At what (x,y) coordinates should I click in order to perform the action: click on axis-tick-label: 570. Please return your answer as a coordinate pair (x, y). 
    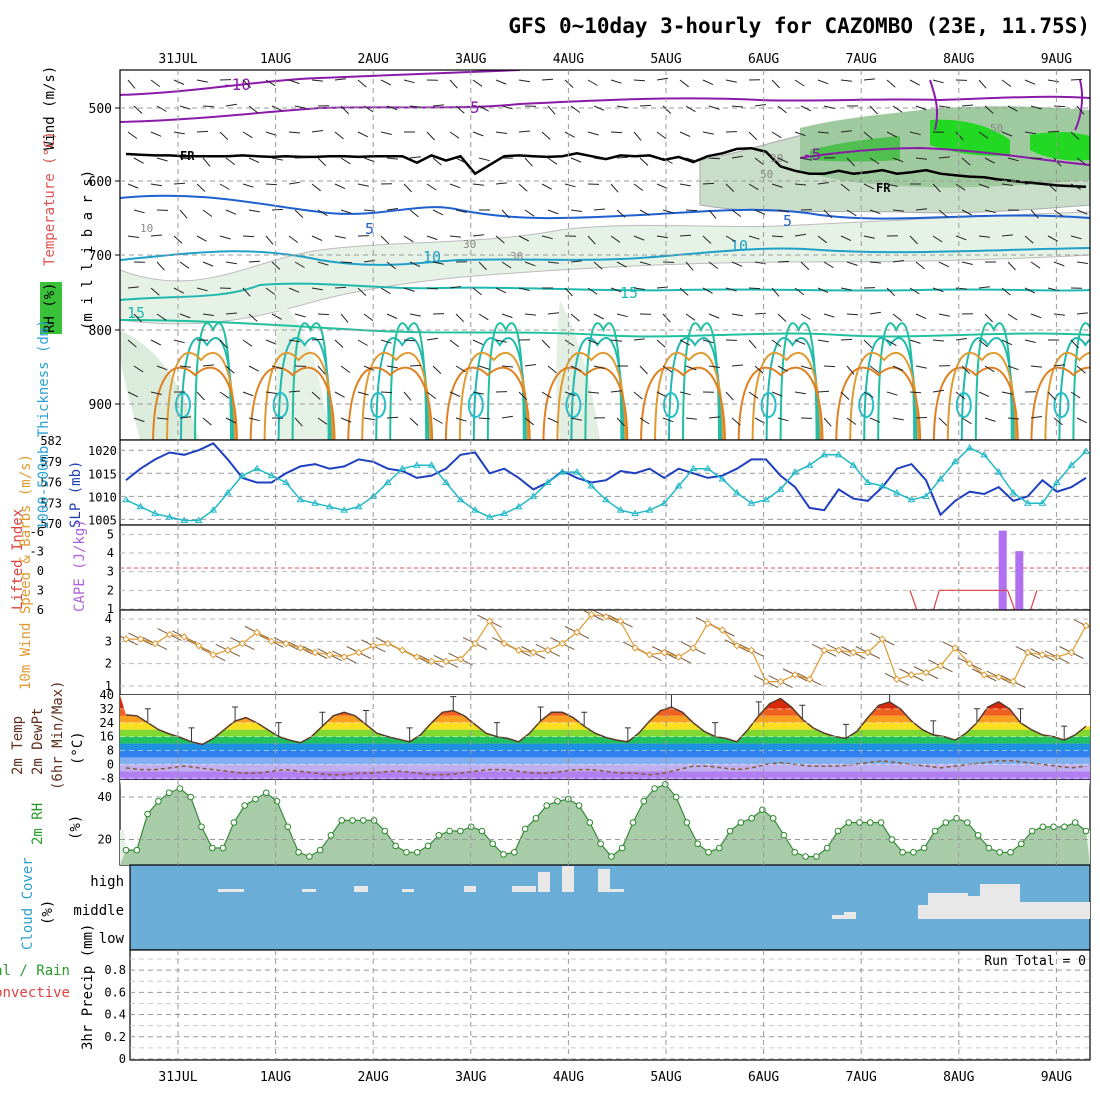
    Looking at the image, I should click on (51, 524).